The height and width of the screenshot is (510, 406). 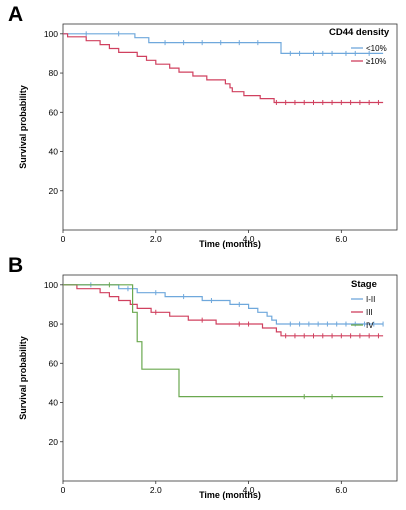 I want to click on panel-a-y-tick-label: 20, so click(x=54, y=191).